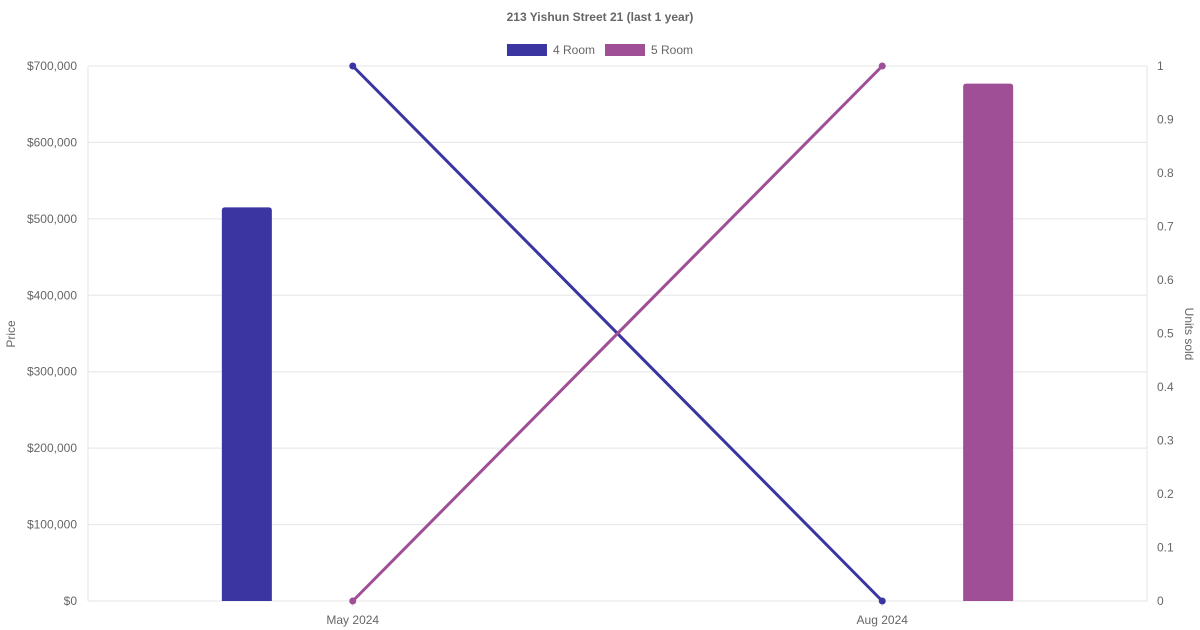  Describe the element at coordinates (1165, 441) in the screenshot. I see `right-tick-label: 0.3` at that location.